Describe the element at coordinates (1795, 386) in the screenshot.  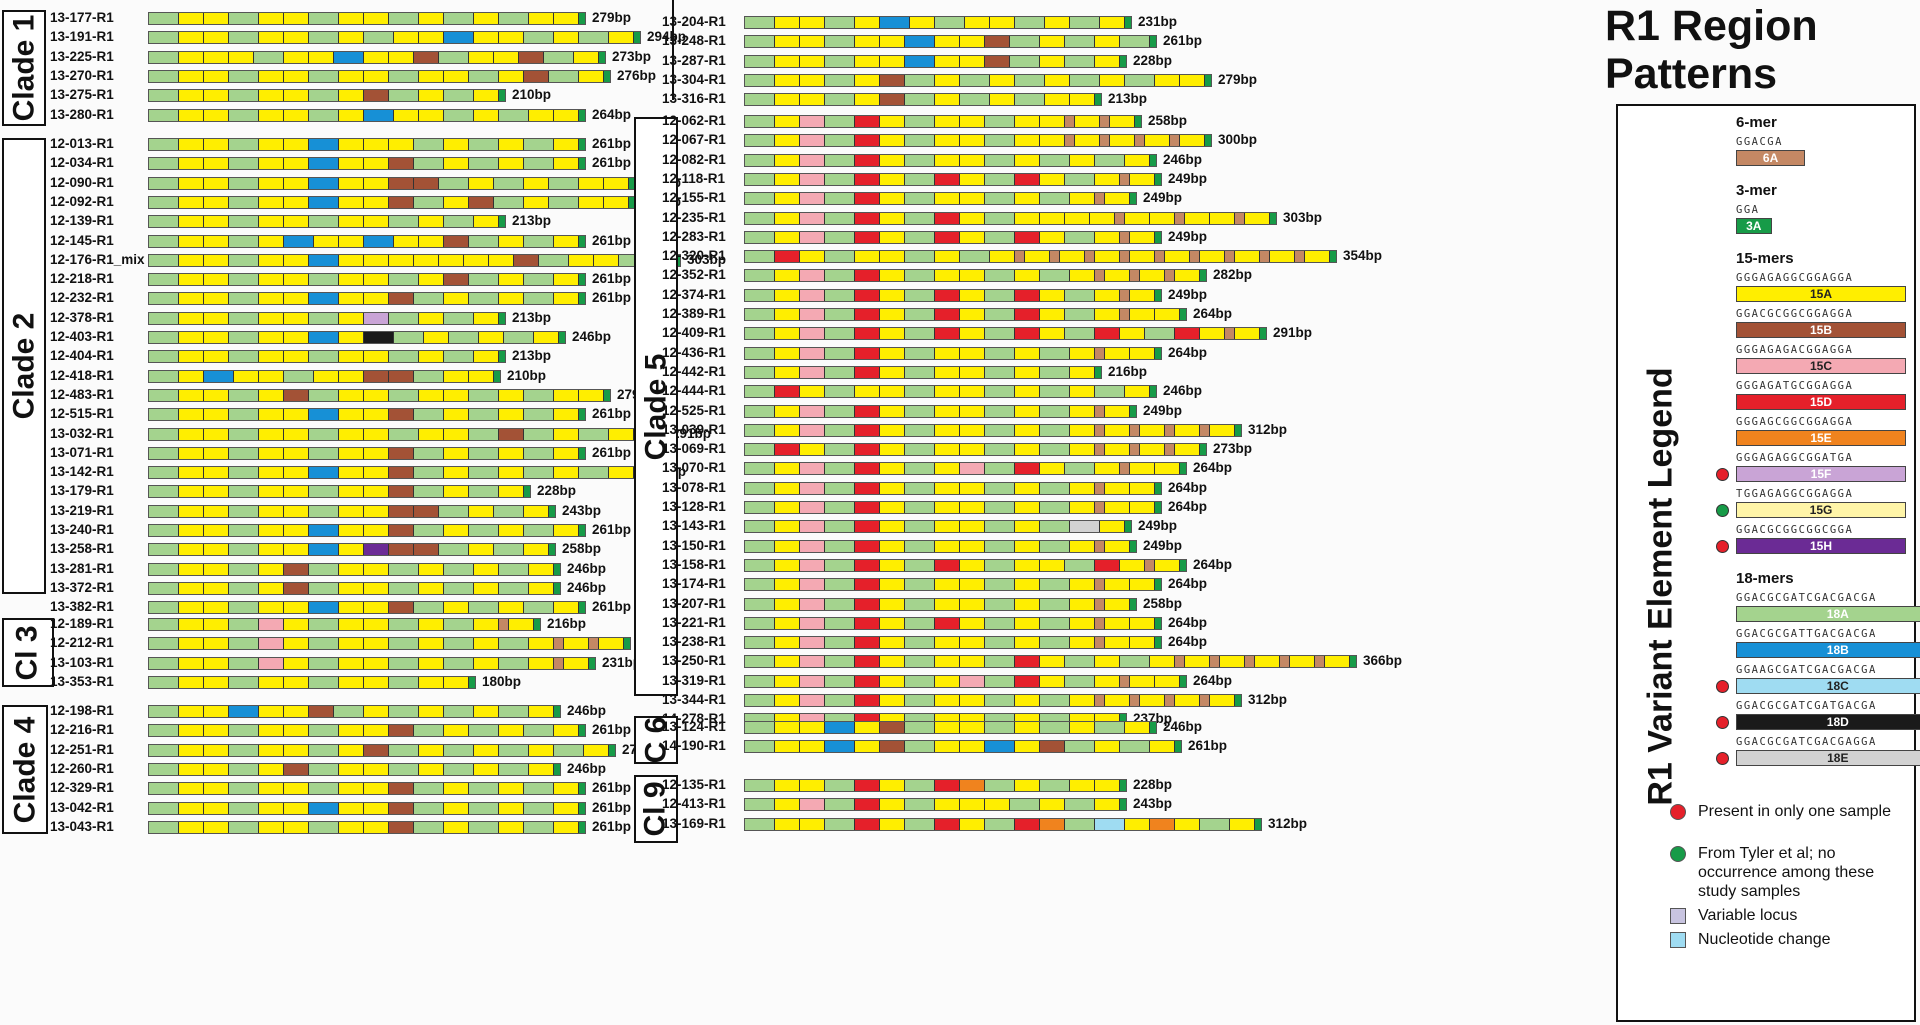
I see `legend-sequence: GGGAGATGCGGAGGA` at that location.